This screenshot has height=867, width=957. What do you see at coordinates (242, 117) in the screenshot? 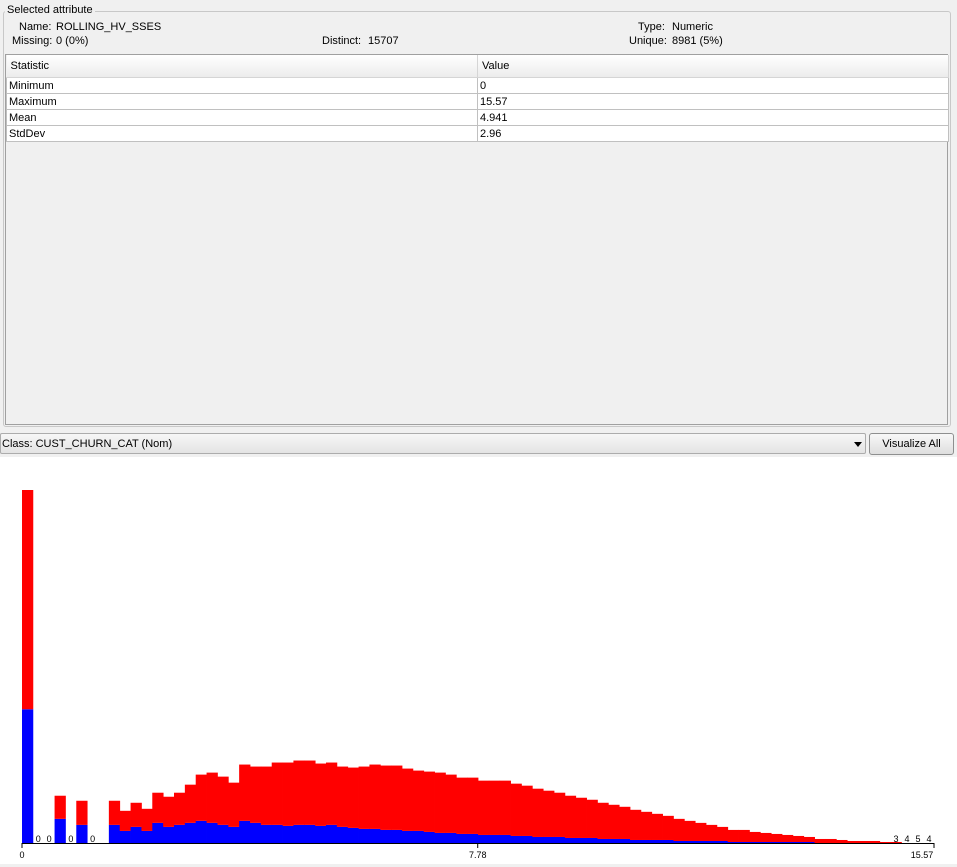
I see `stat-cell: Mean` at bounding box center [242, 117].